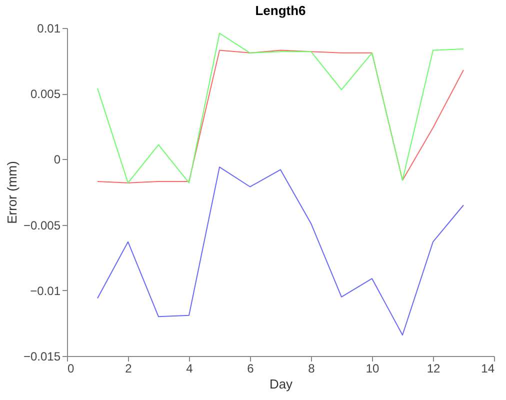  Describe the element at coordinates (250, 369) in the screenshot. I see `x-tick-label: 6` at that location.